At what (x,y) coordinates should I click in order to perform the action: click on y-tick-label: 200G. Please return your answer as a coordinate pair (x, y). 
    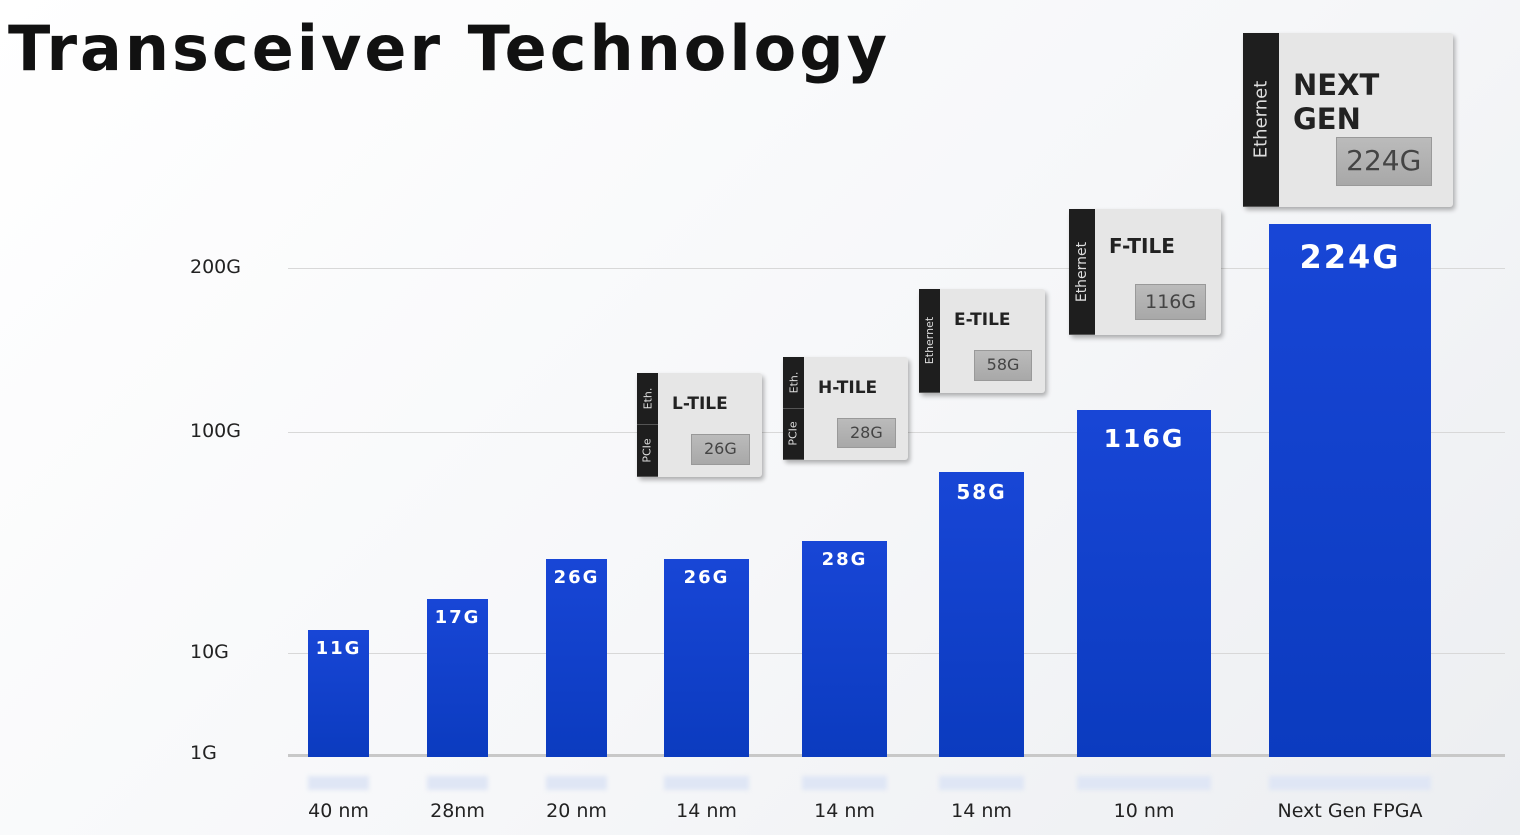
    Looking at the image, I should click on (215, 267).